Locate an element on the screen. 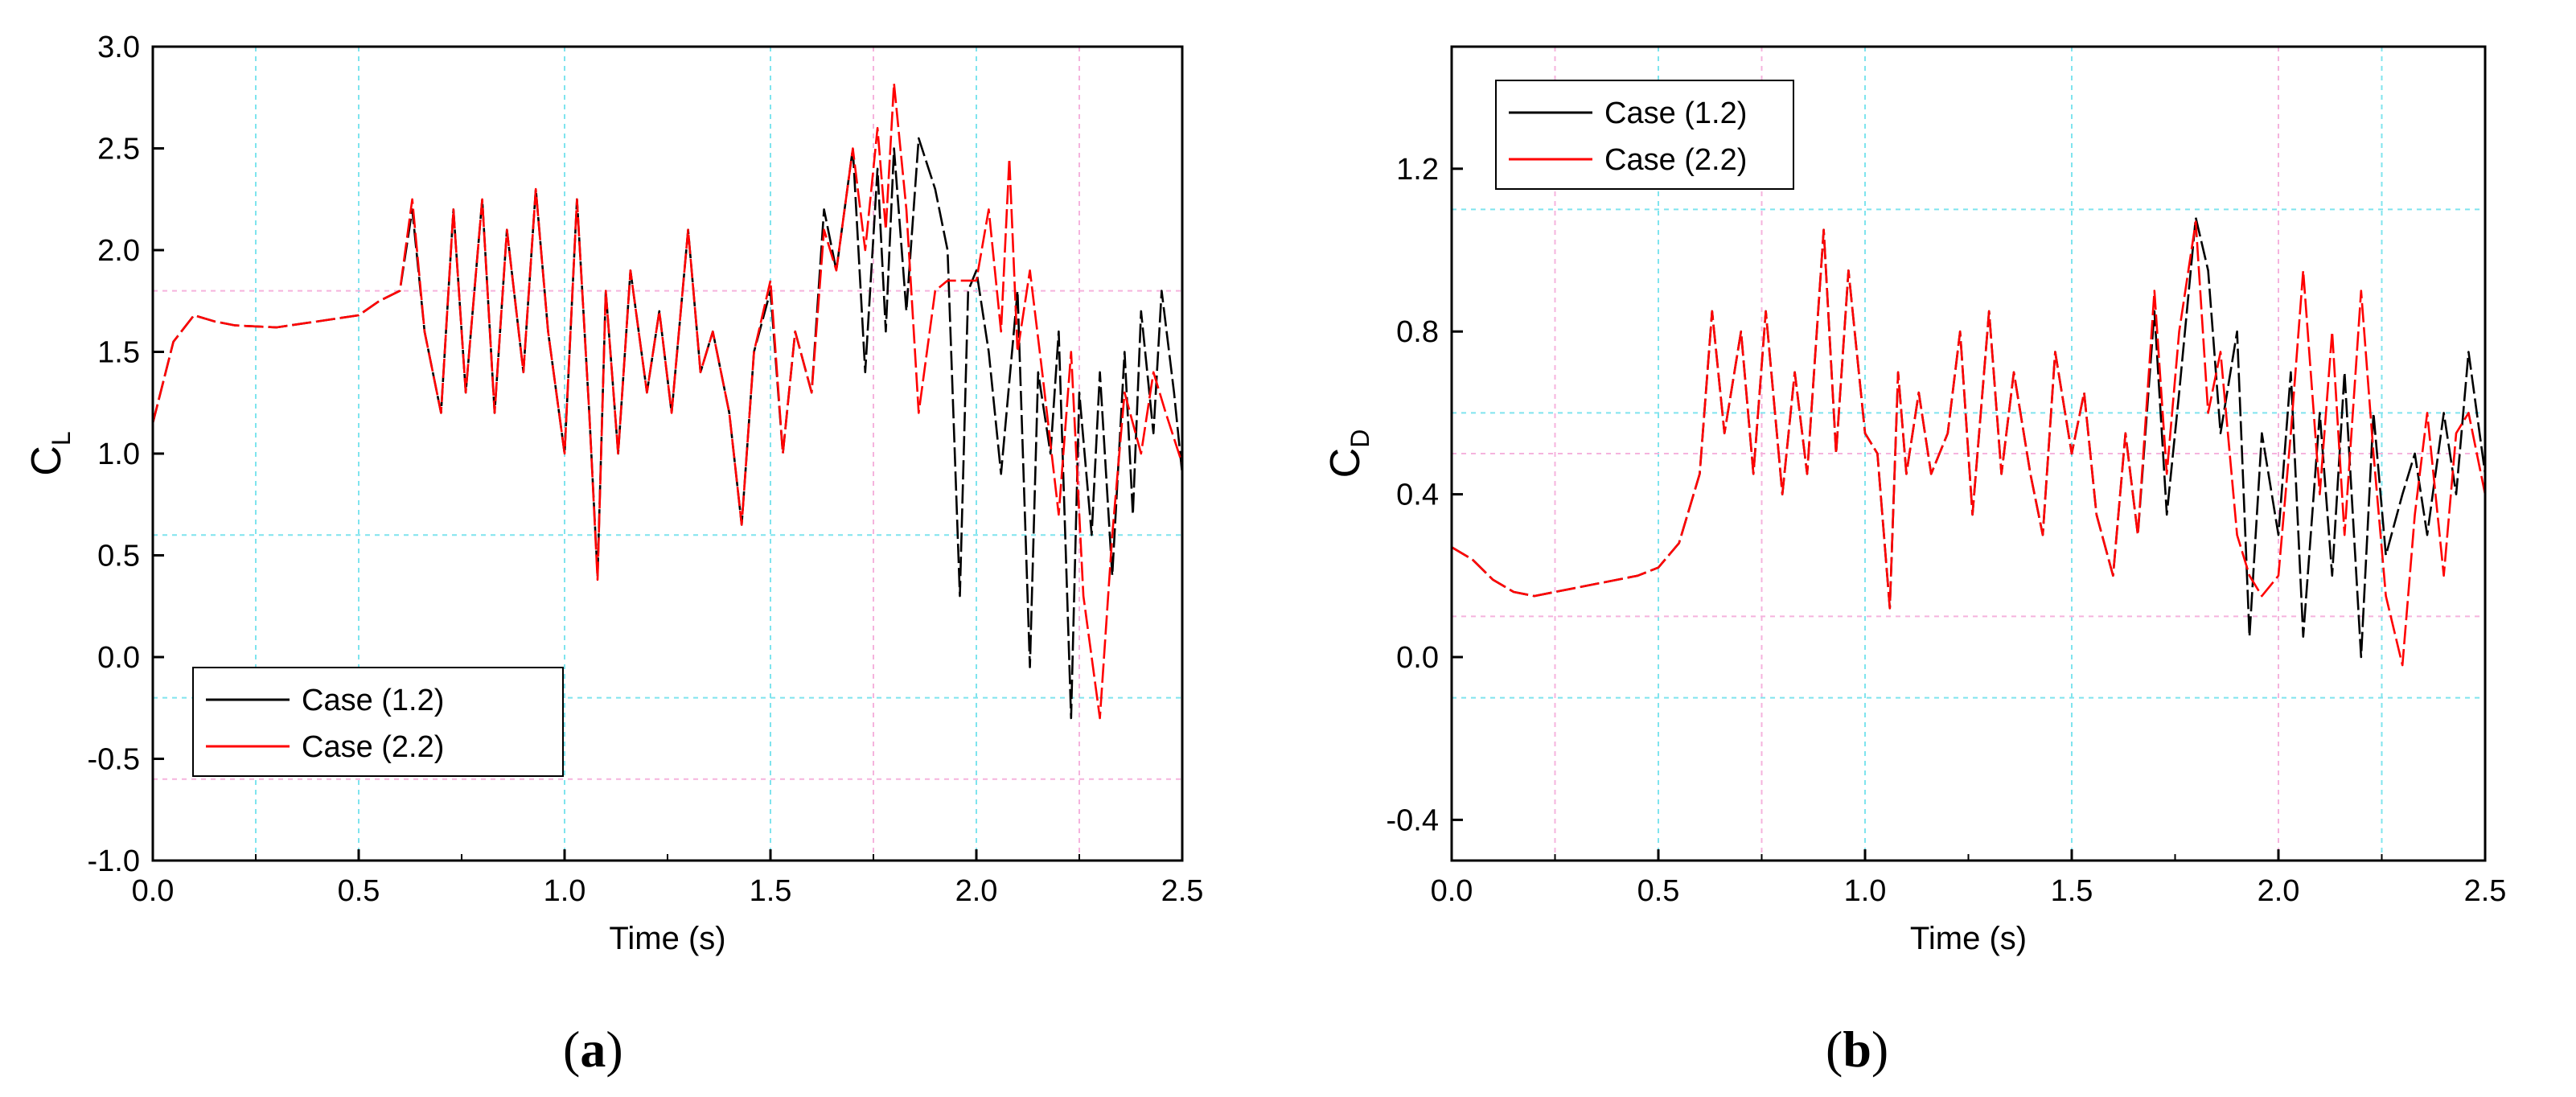  y-tick-label: 0.5 is located at coordinates (118, 556).